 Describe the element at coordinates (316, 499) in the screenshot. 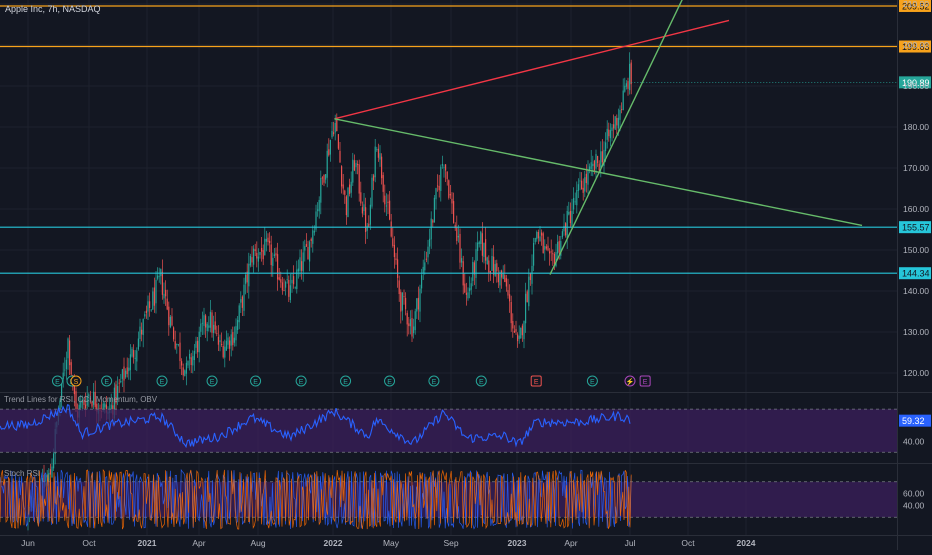

I see `stoch-d-line` at that location.